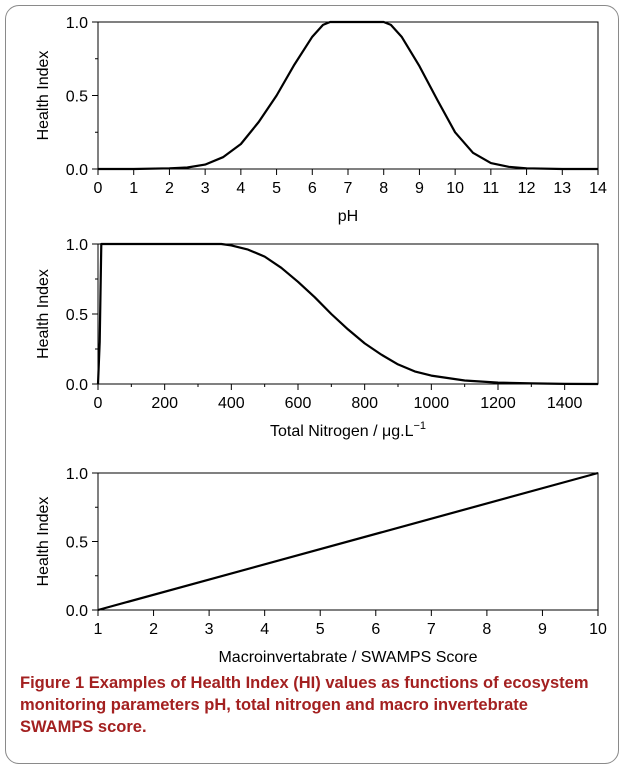 Image resolution: width=625 pixels, height=769 pixels. I want to click on x-axis-title: Total Nitrogen / μg.L−1, so click(348, 430).